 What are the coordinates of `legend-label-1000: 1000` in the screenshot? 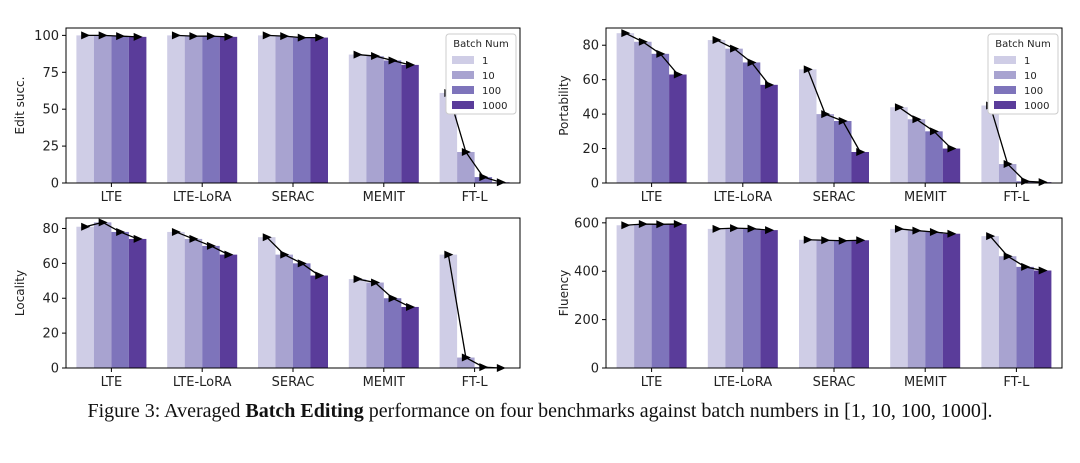 It's located at (1036, 106).